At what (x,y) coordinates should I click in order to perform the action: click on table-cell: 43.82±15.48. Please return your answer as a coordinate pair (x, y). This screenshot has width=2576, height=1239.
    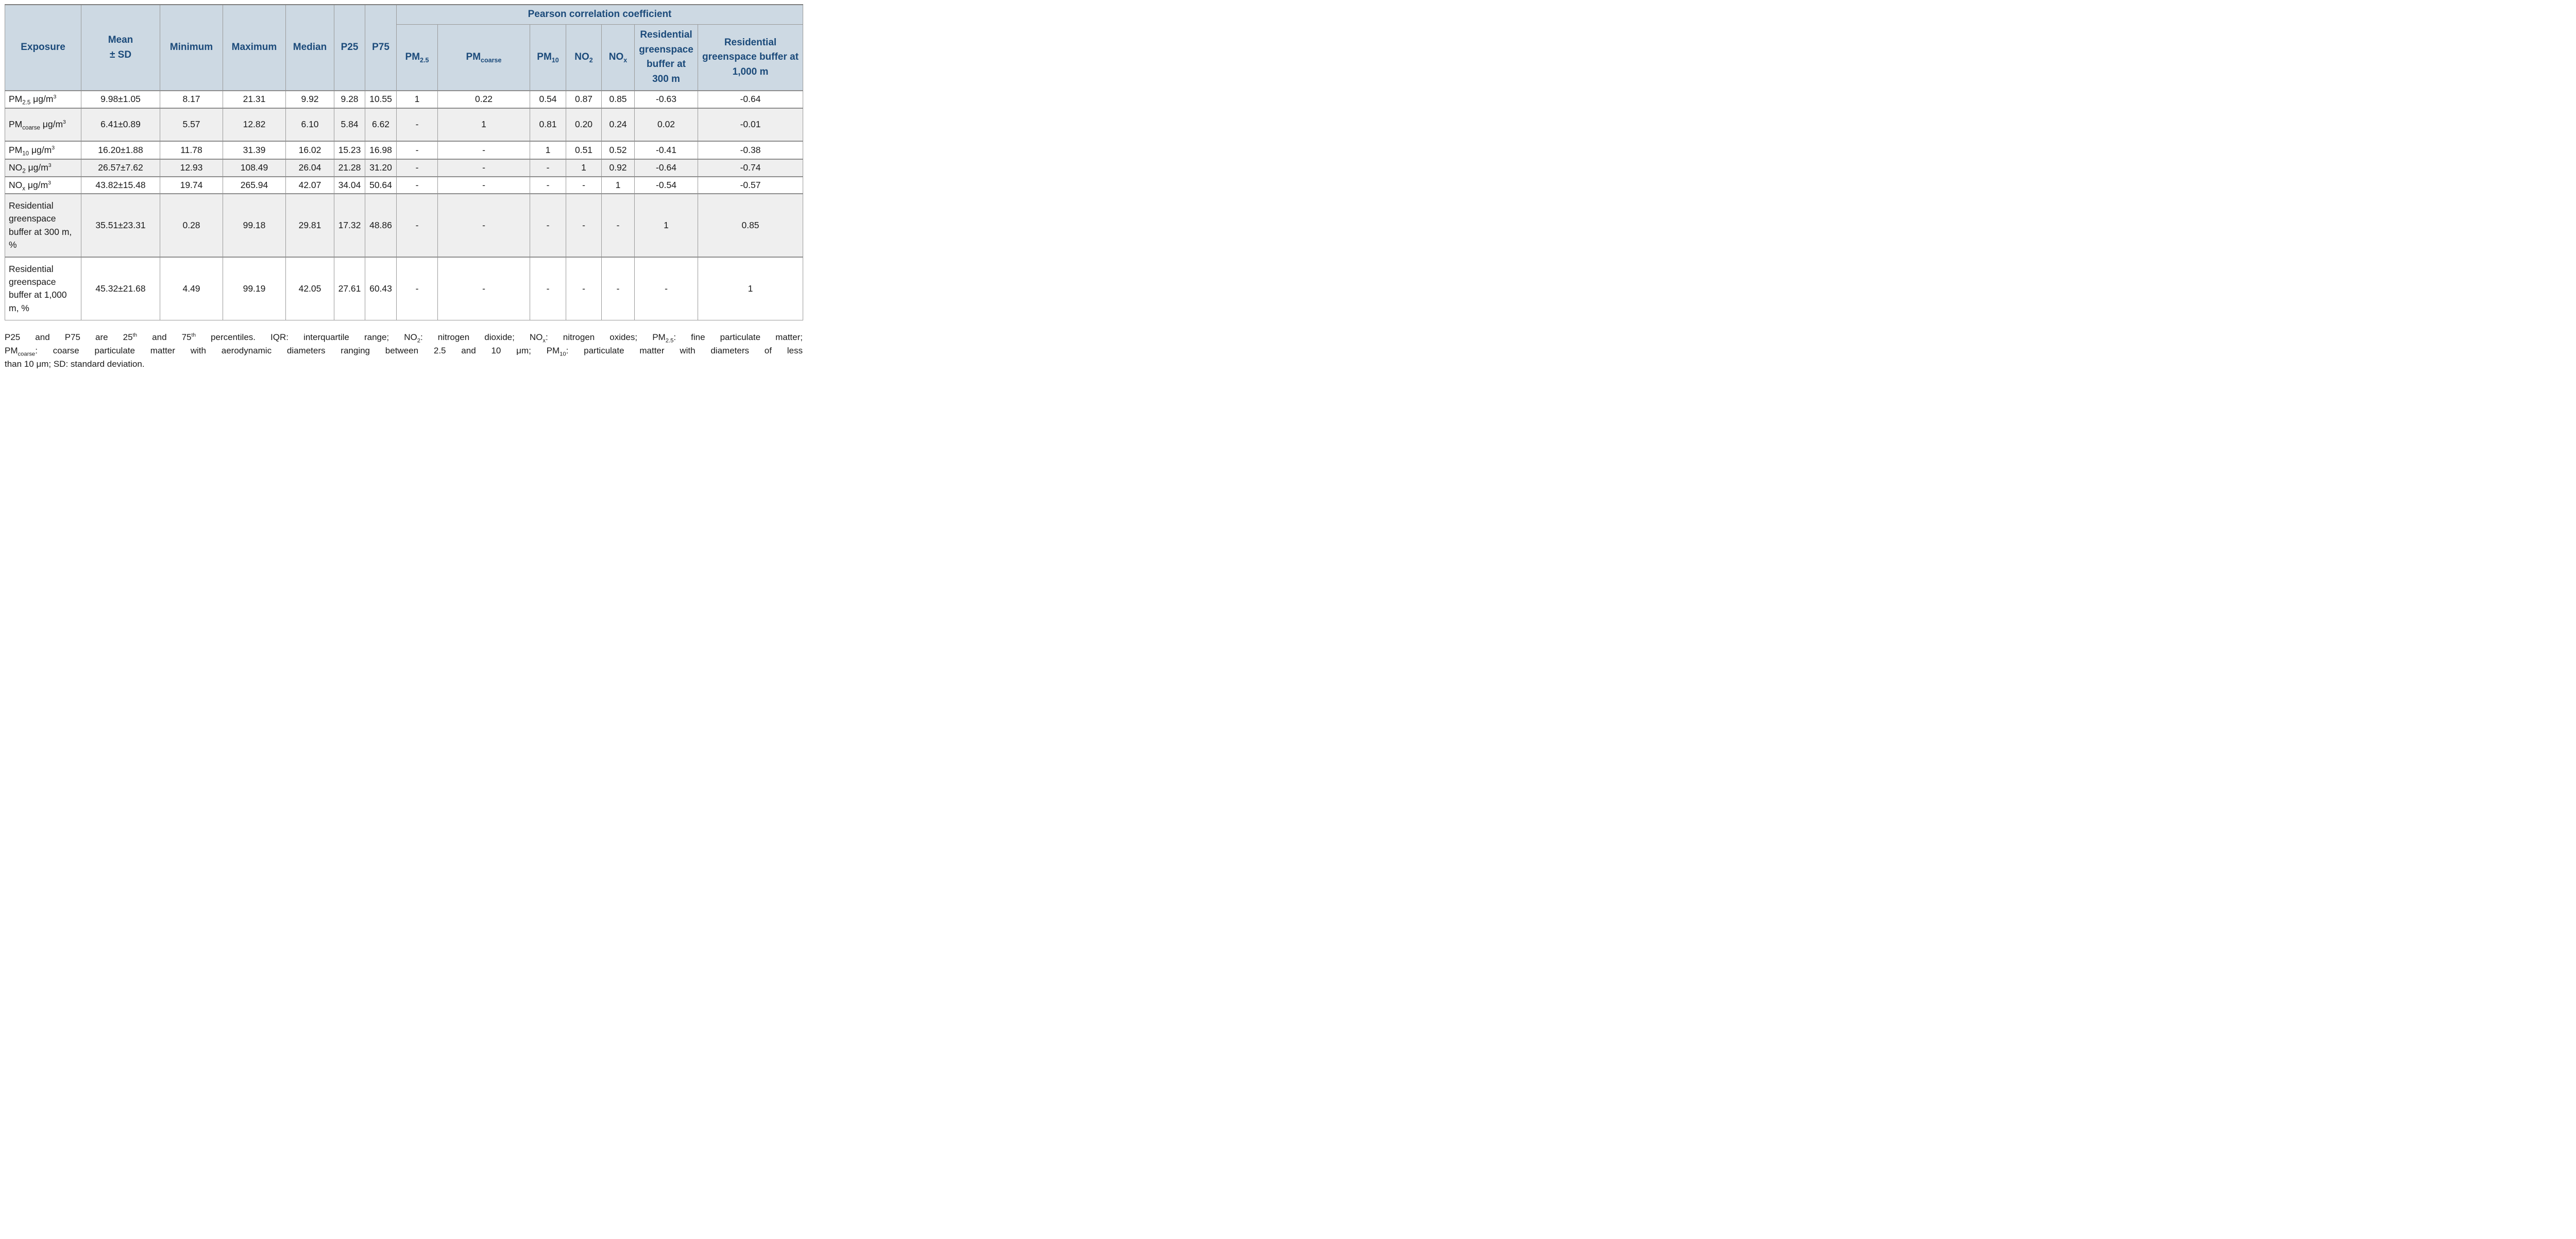
    Looking at the image, I should click on (120, 185).